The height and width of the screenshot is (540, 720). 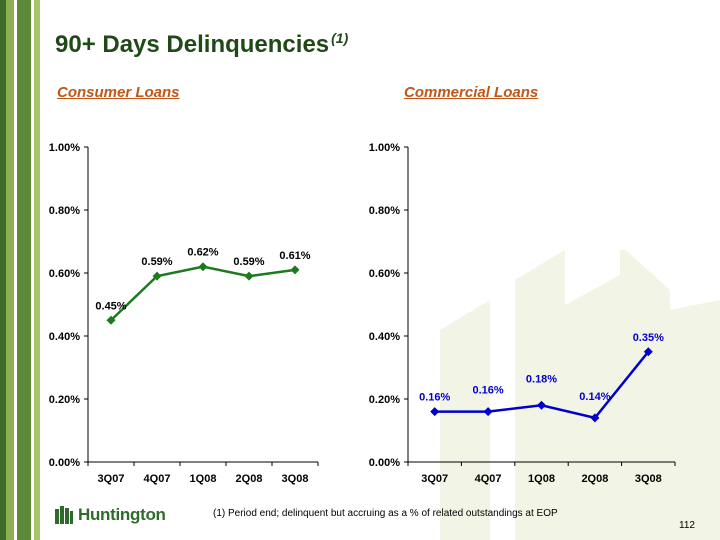 What do you see at coordinates (488, 479) in the screenshot?
I see `commercial-x-tick-label: 4Q07` at bounding box center [488, 479].